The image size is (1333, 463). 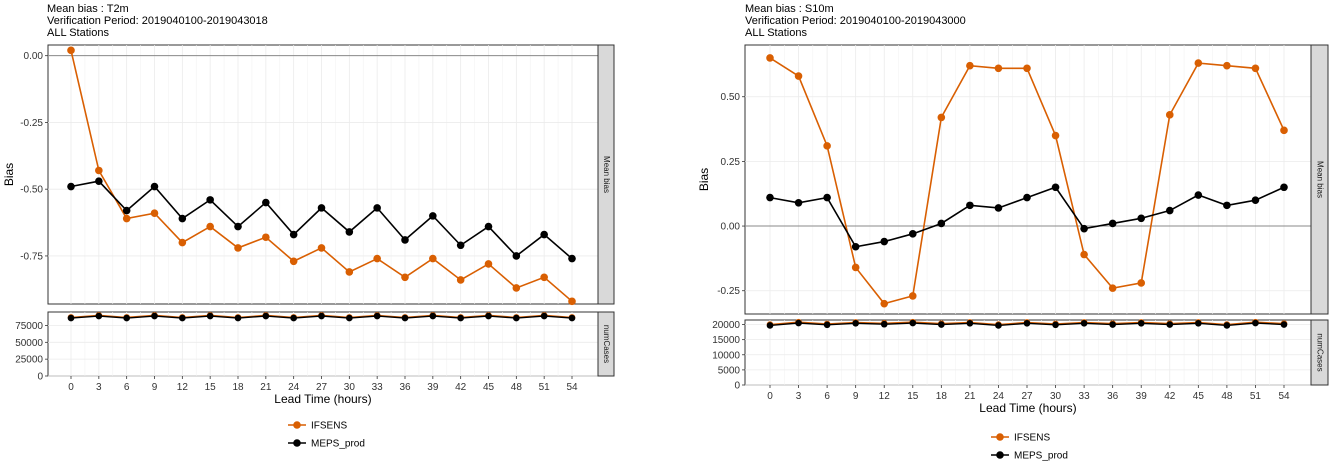 What do you see at coordinates (731, 97) in the screenshot?
I see `chart1-top_facet-ytick-label: 0.50` at bounding box center [731, 97].